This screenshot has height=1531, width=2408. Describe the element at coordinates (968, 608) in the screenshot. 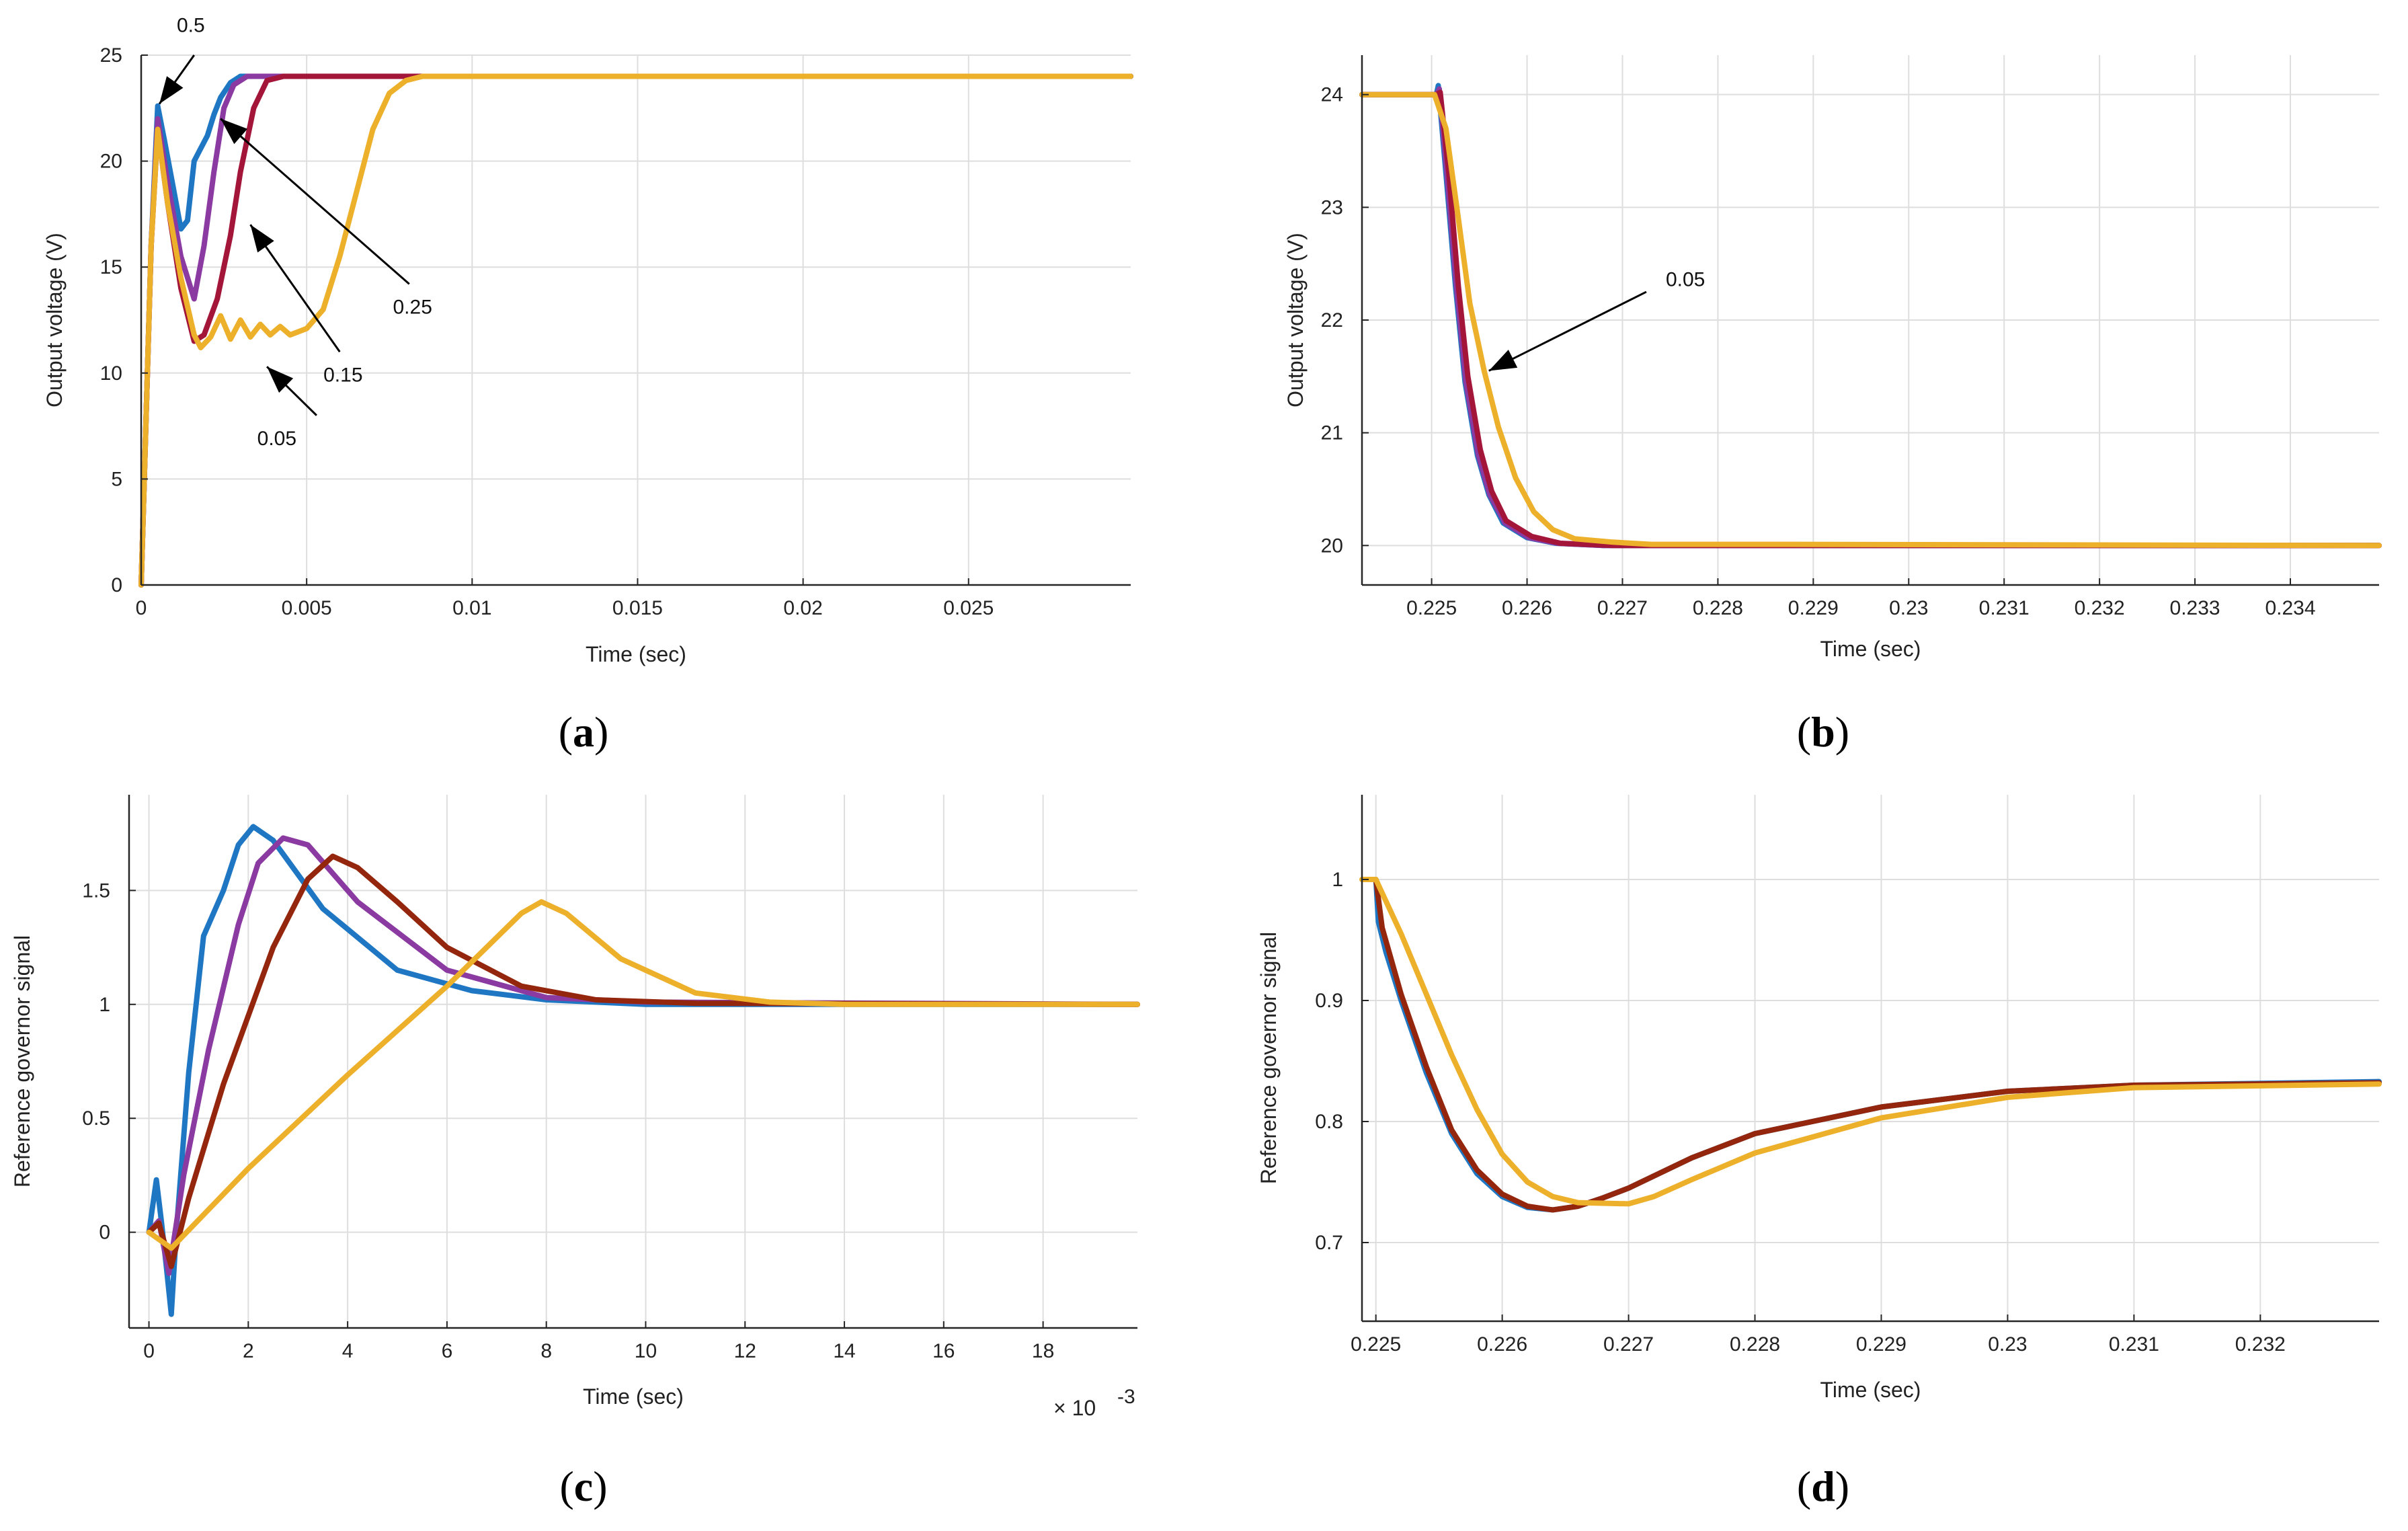

I see `x-tick-label: 0.025` at that location.